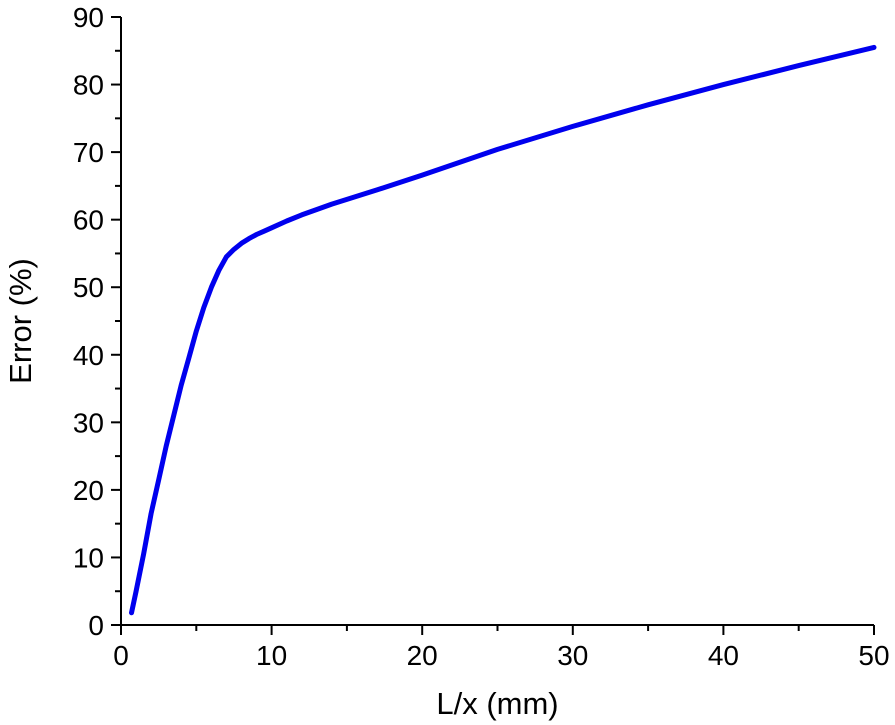 This screenshot has width=895, height=725. Describe the element at coordinates (20, 321) in the screenshot. I see `y-axis-title: Error (%)` at that location.